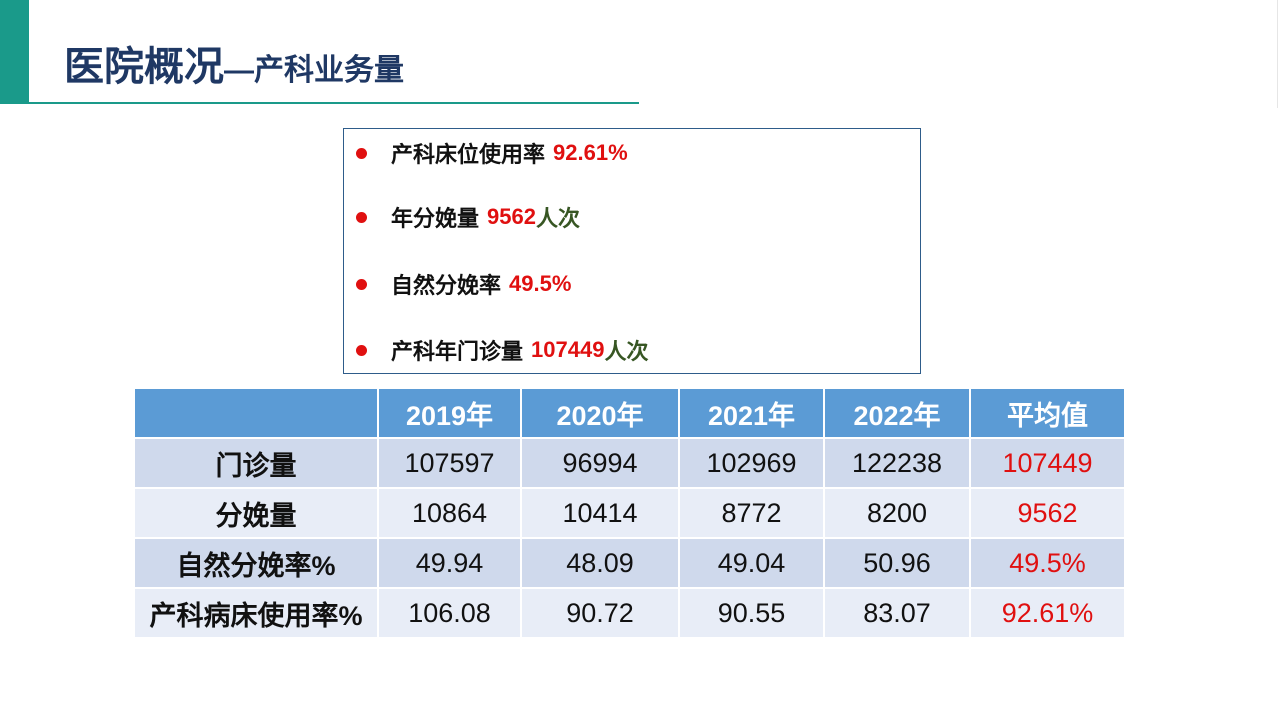 This screenshot has height=720, width=1280. What do you see at coordinates (540, 283) in the screenshot?
I see `summary-value: 49.5%` at bounding box center [540, 283].